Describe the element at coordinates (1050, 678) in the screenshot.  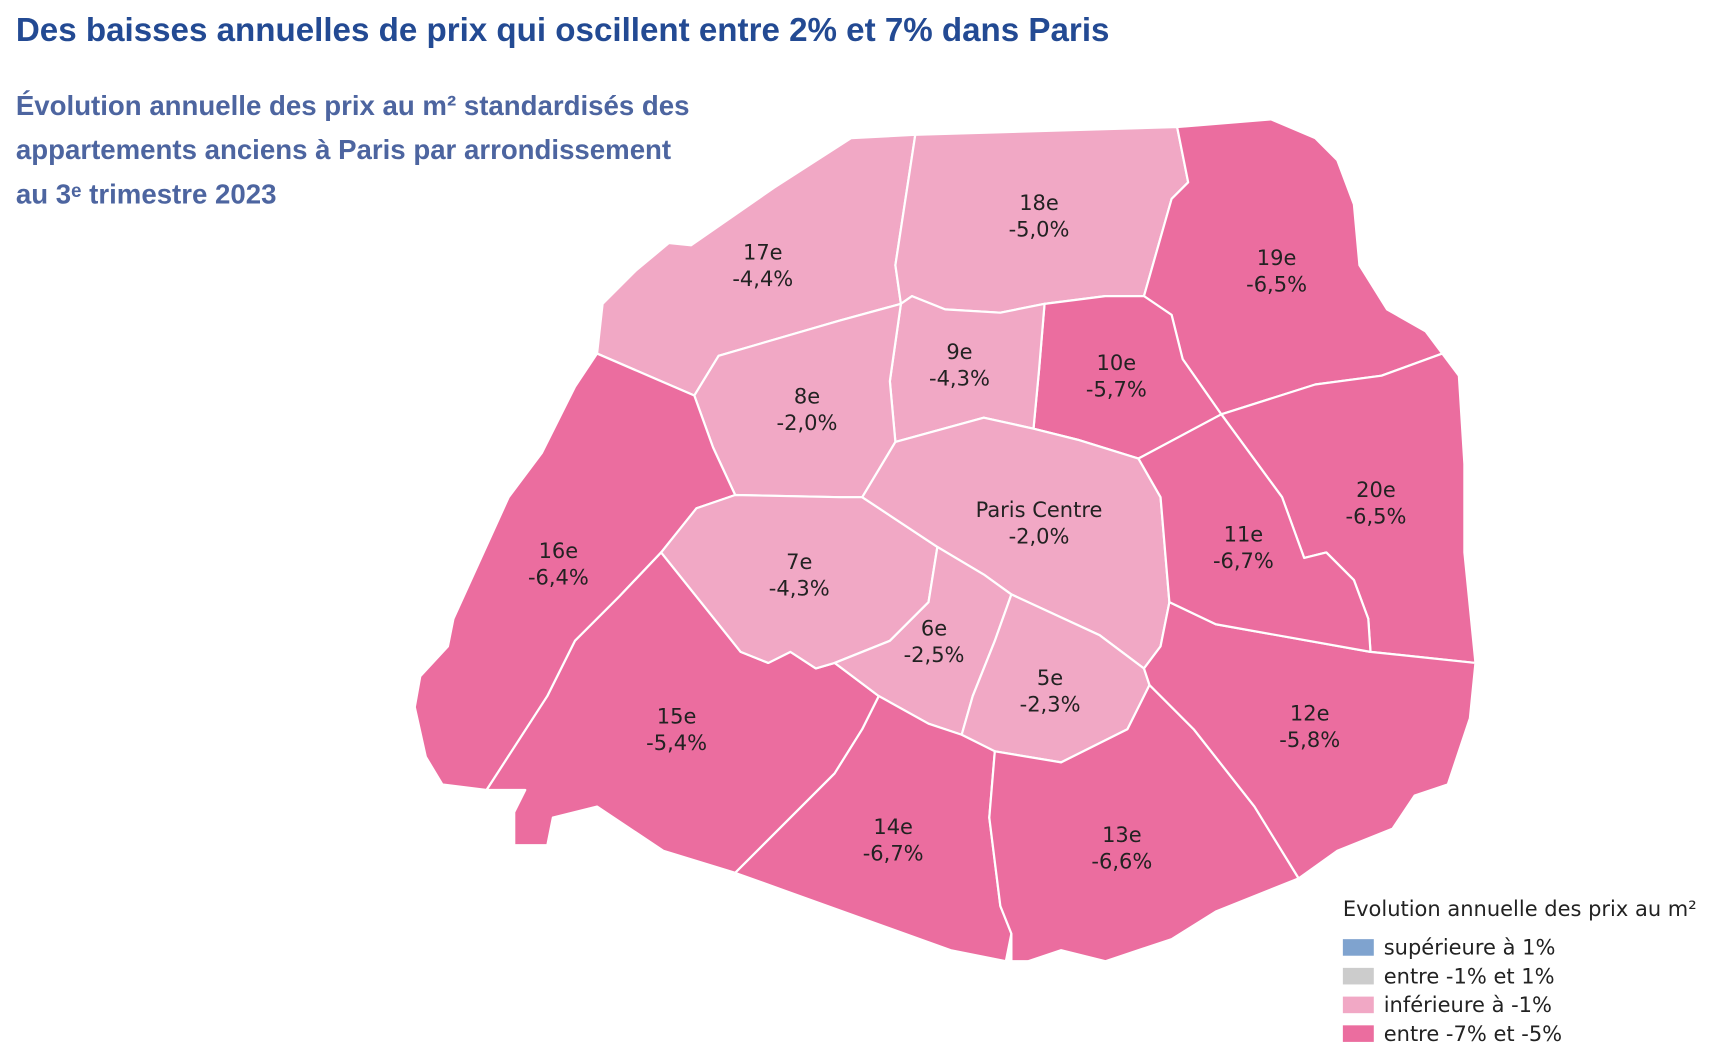
I see `region-name: 5e` at that location.